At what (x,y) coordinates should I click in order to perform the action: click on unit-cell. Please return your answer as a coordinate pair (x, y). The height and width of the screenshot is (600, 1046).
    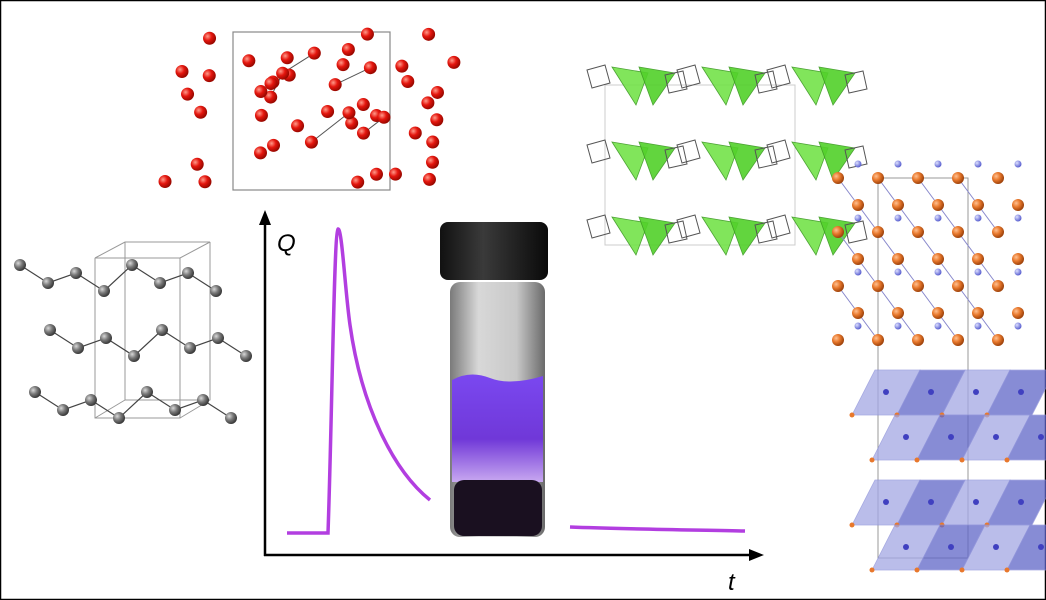
    Looking at the image, I should click on (700, 165).